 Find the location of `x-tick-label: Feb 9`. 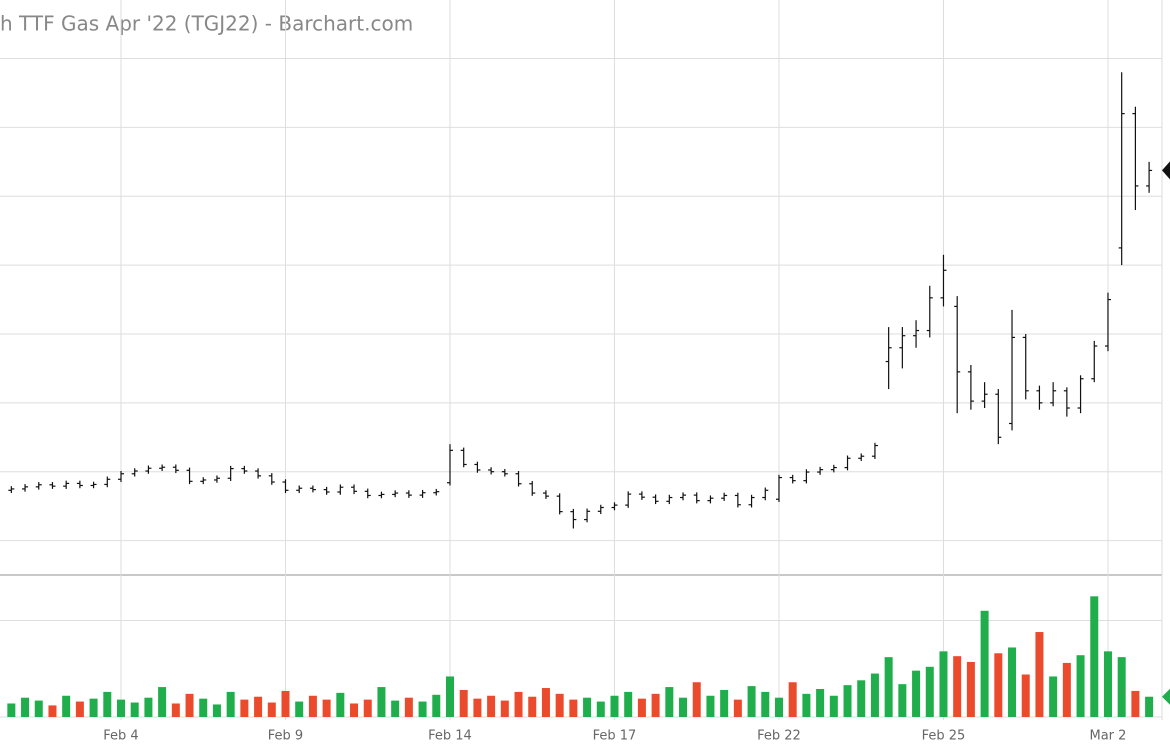

x-tick-label: Feb 9 is located at coordinates (285, 736).